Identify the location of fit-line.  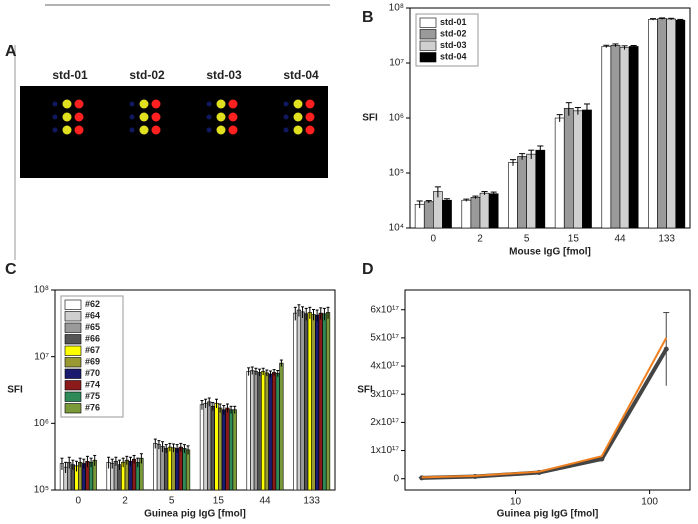
(544, 414).